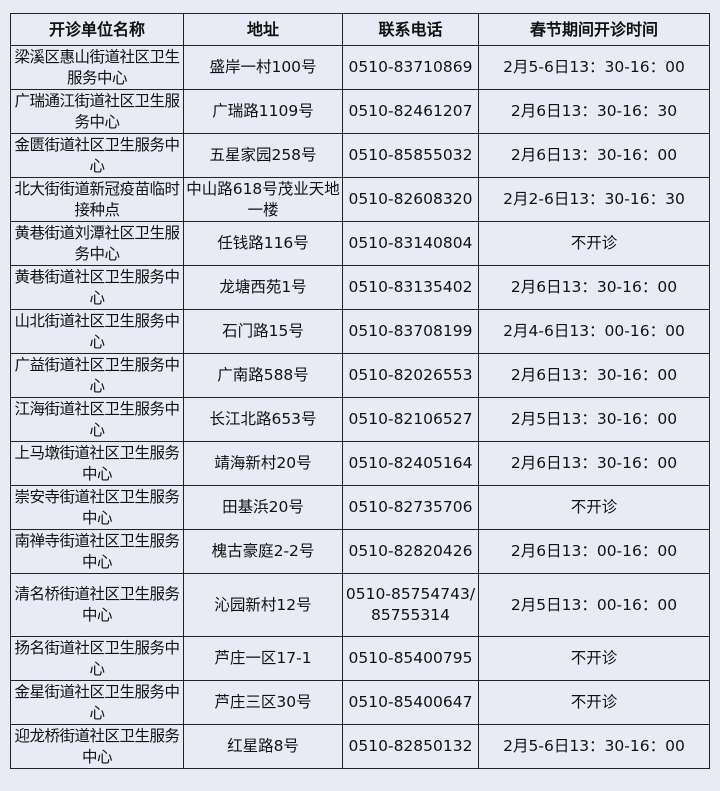  I want to click on cell-phone: 0510-85754743/85755314, so click(410, 605).